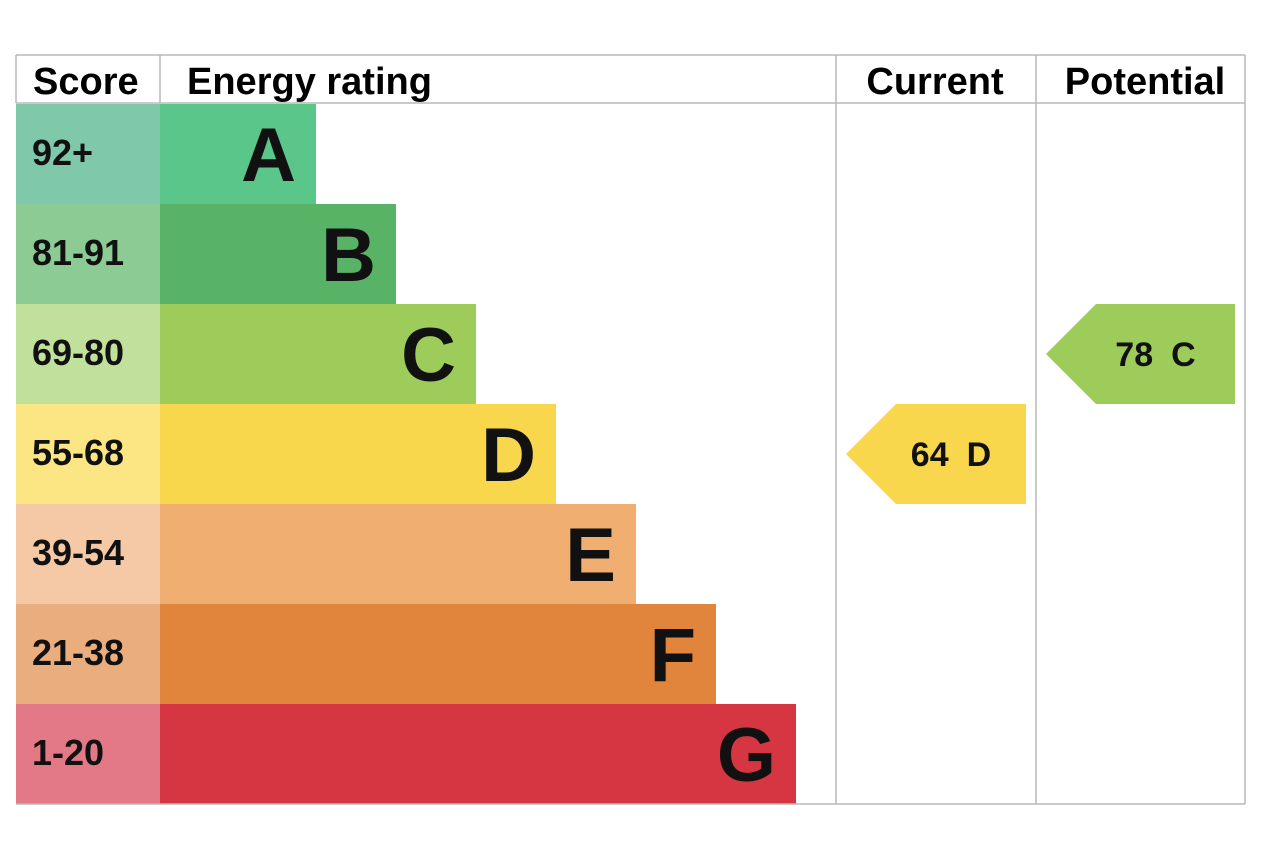 The image size is (1270, 860). Describe the element at coordinates (428, 355) in the screenshot. I see `band-letter-c: C` at that location.